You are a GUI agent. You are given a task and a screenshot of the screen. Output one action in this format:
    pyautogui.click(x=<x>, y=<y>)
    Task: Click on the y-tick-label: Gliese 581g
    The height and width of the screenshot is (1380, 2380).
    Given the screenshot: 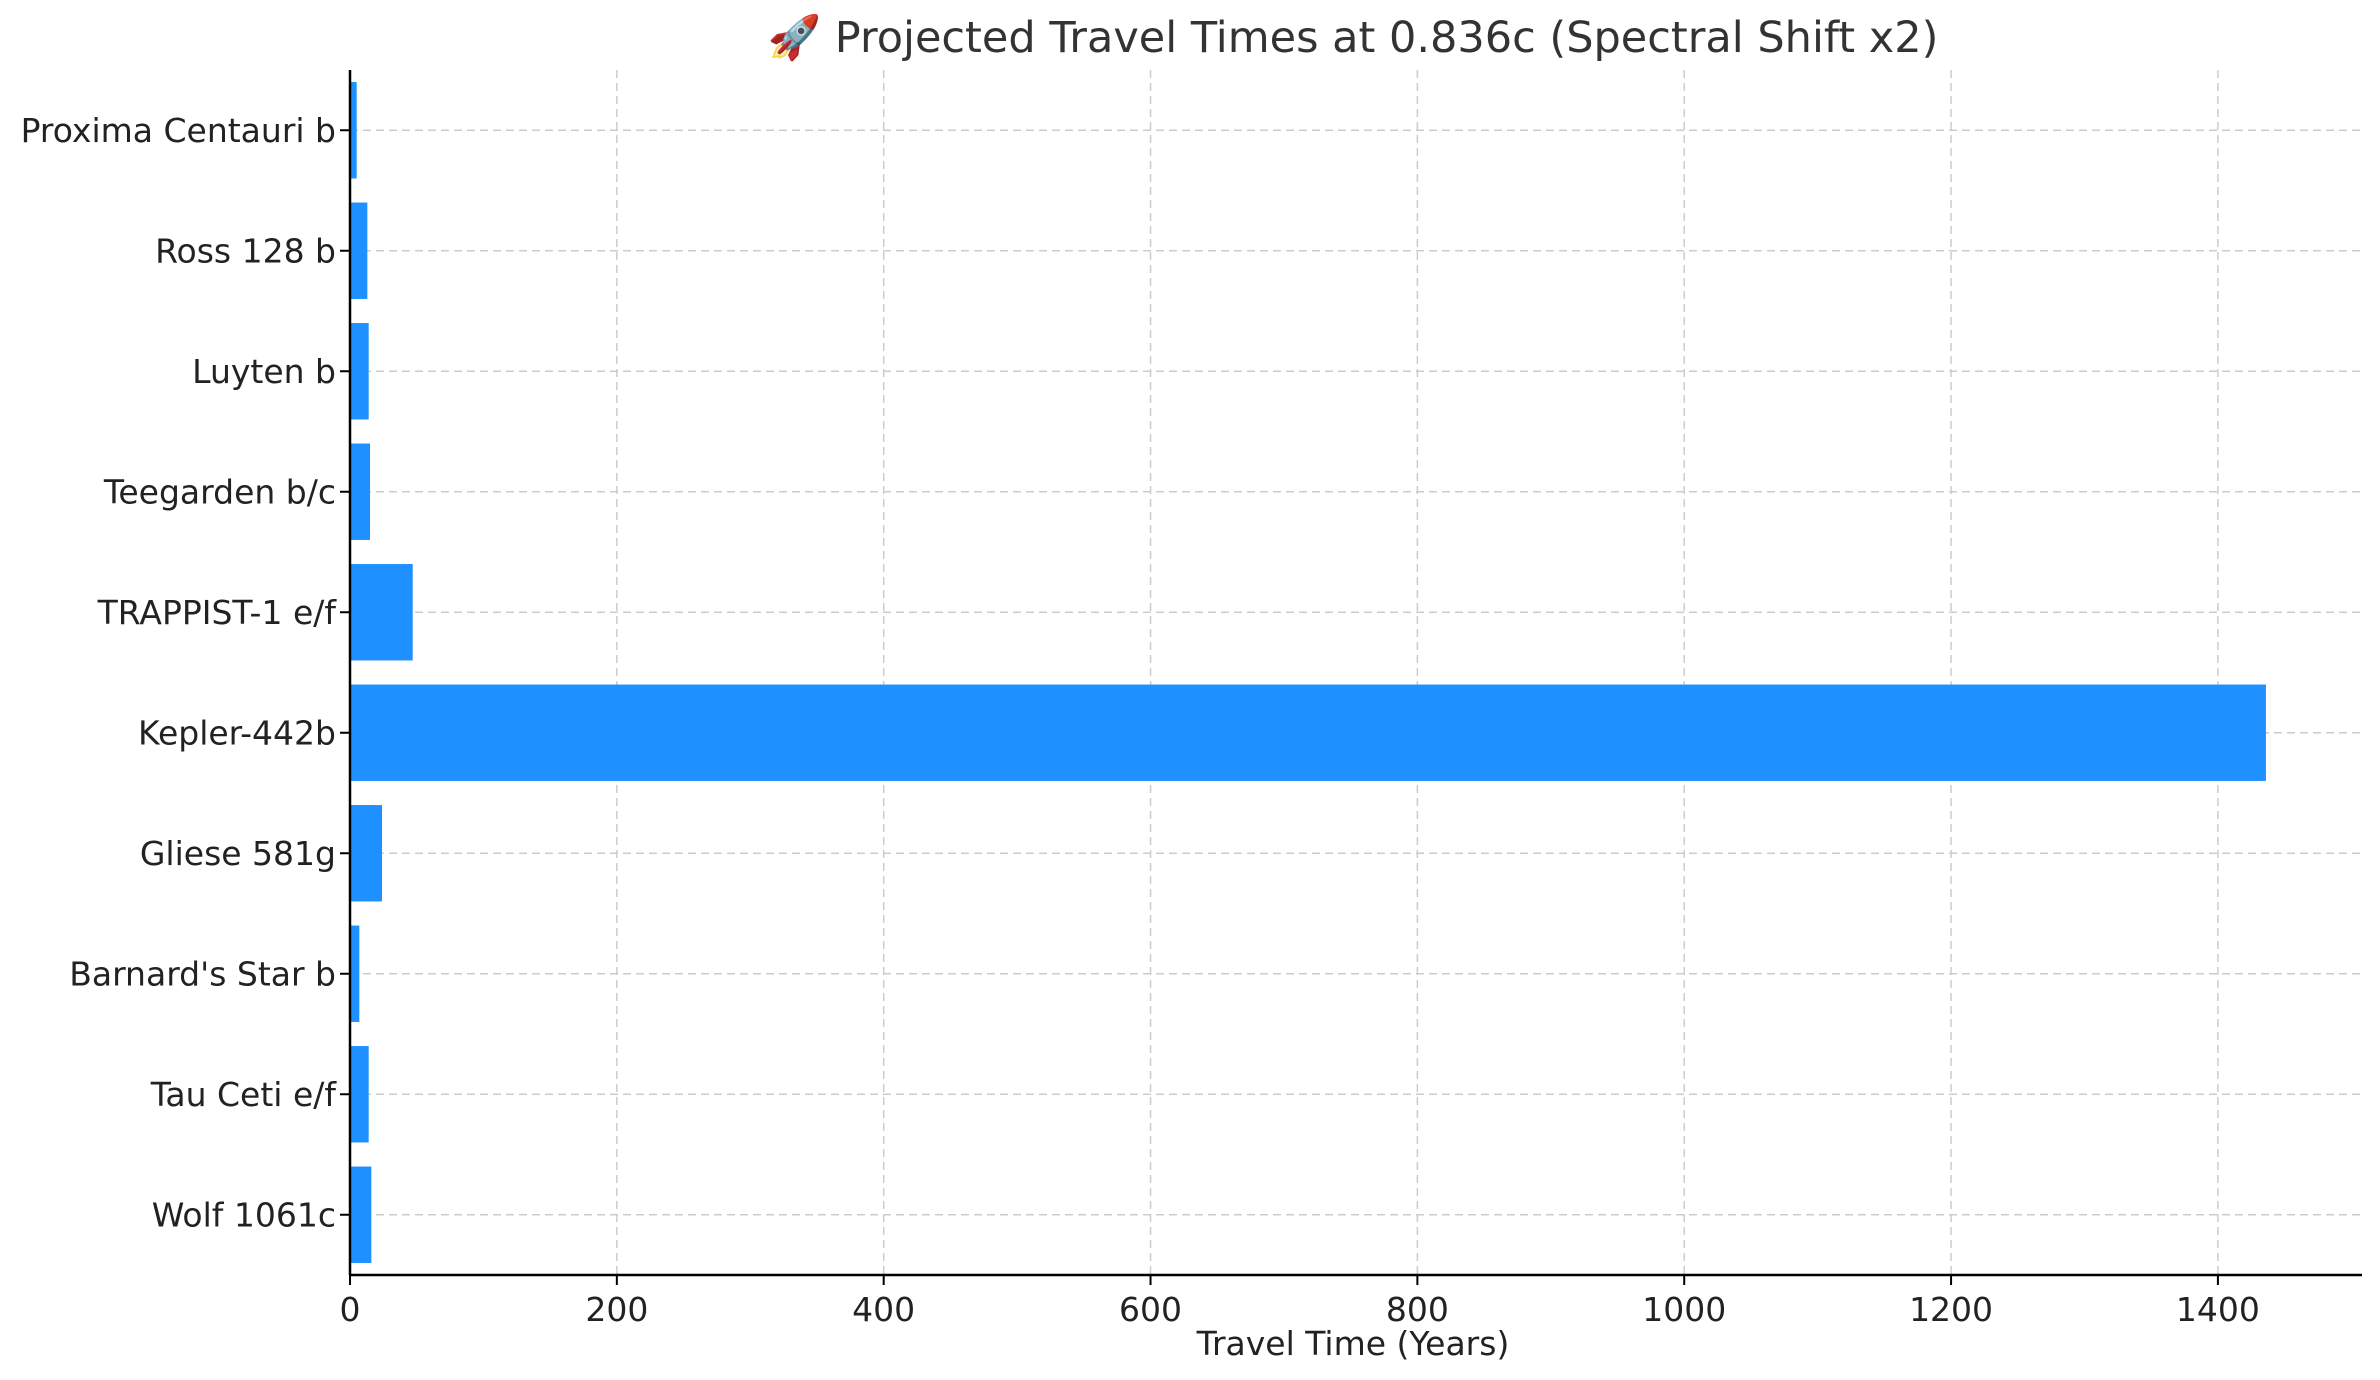 What is the action you would take?
    pyautogui.click(x=238, y=853)
    